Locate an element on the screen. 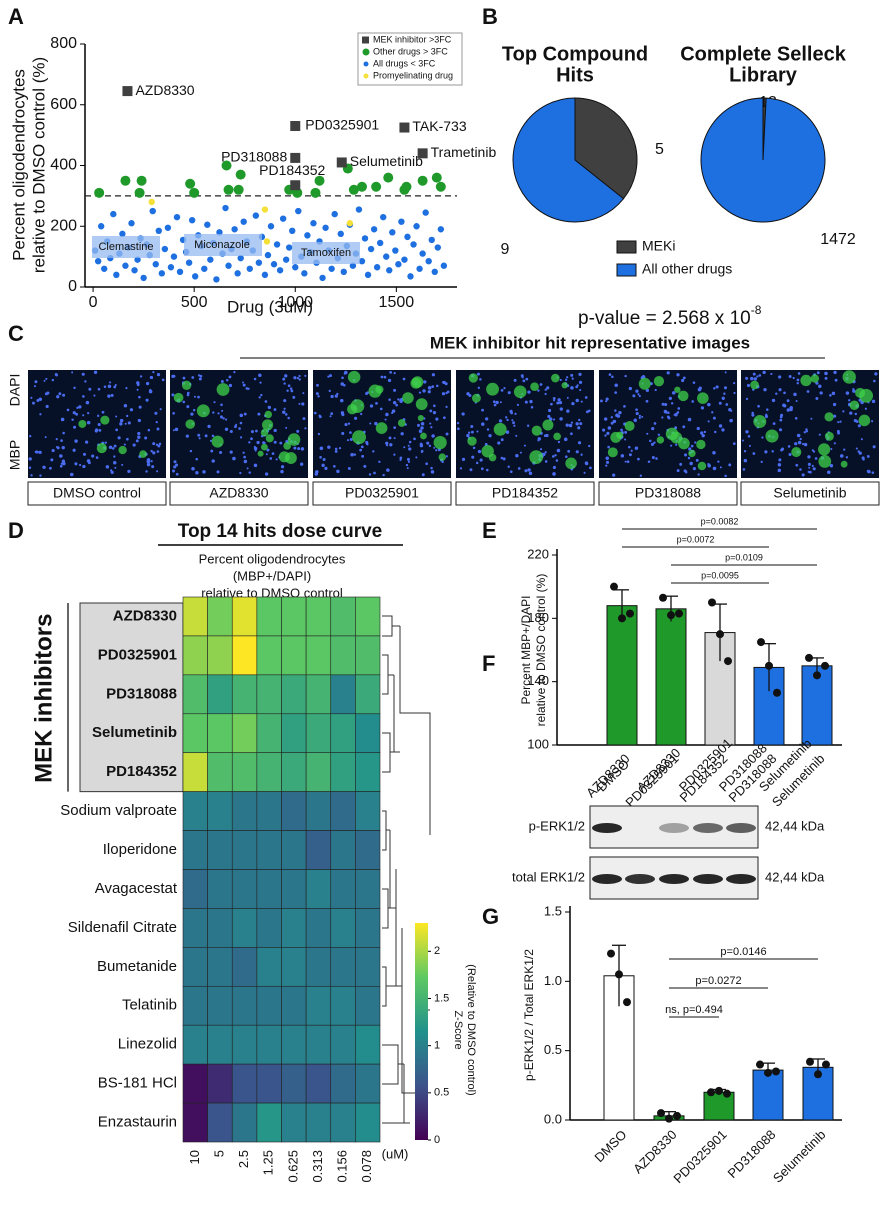 The width and height of the screenshot is (887, 1205). label-box is located at coordinates (810, 493).